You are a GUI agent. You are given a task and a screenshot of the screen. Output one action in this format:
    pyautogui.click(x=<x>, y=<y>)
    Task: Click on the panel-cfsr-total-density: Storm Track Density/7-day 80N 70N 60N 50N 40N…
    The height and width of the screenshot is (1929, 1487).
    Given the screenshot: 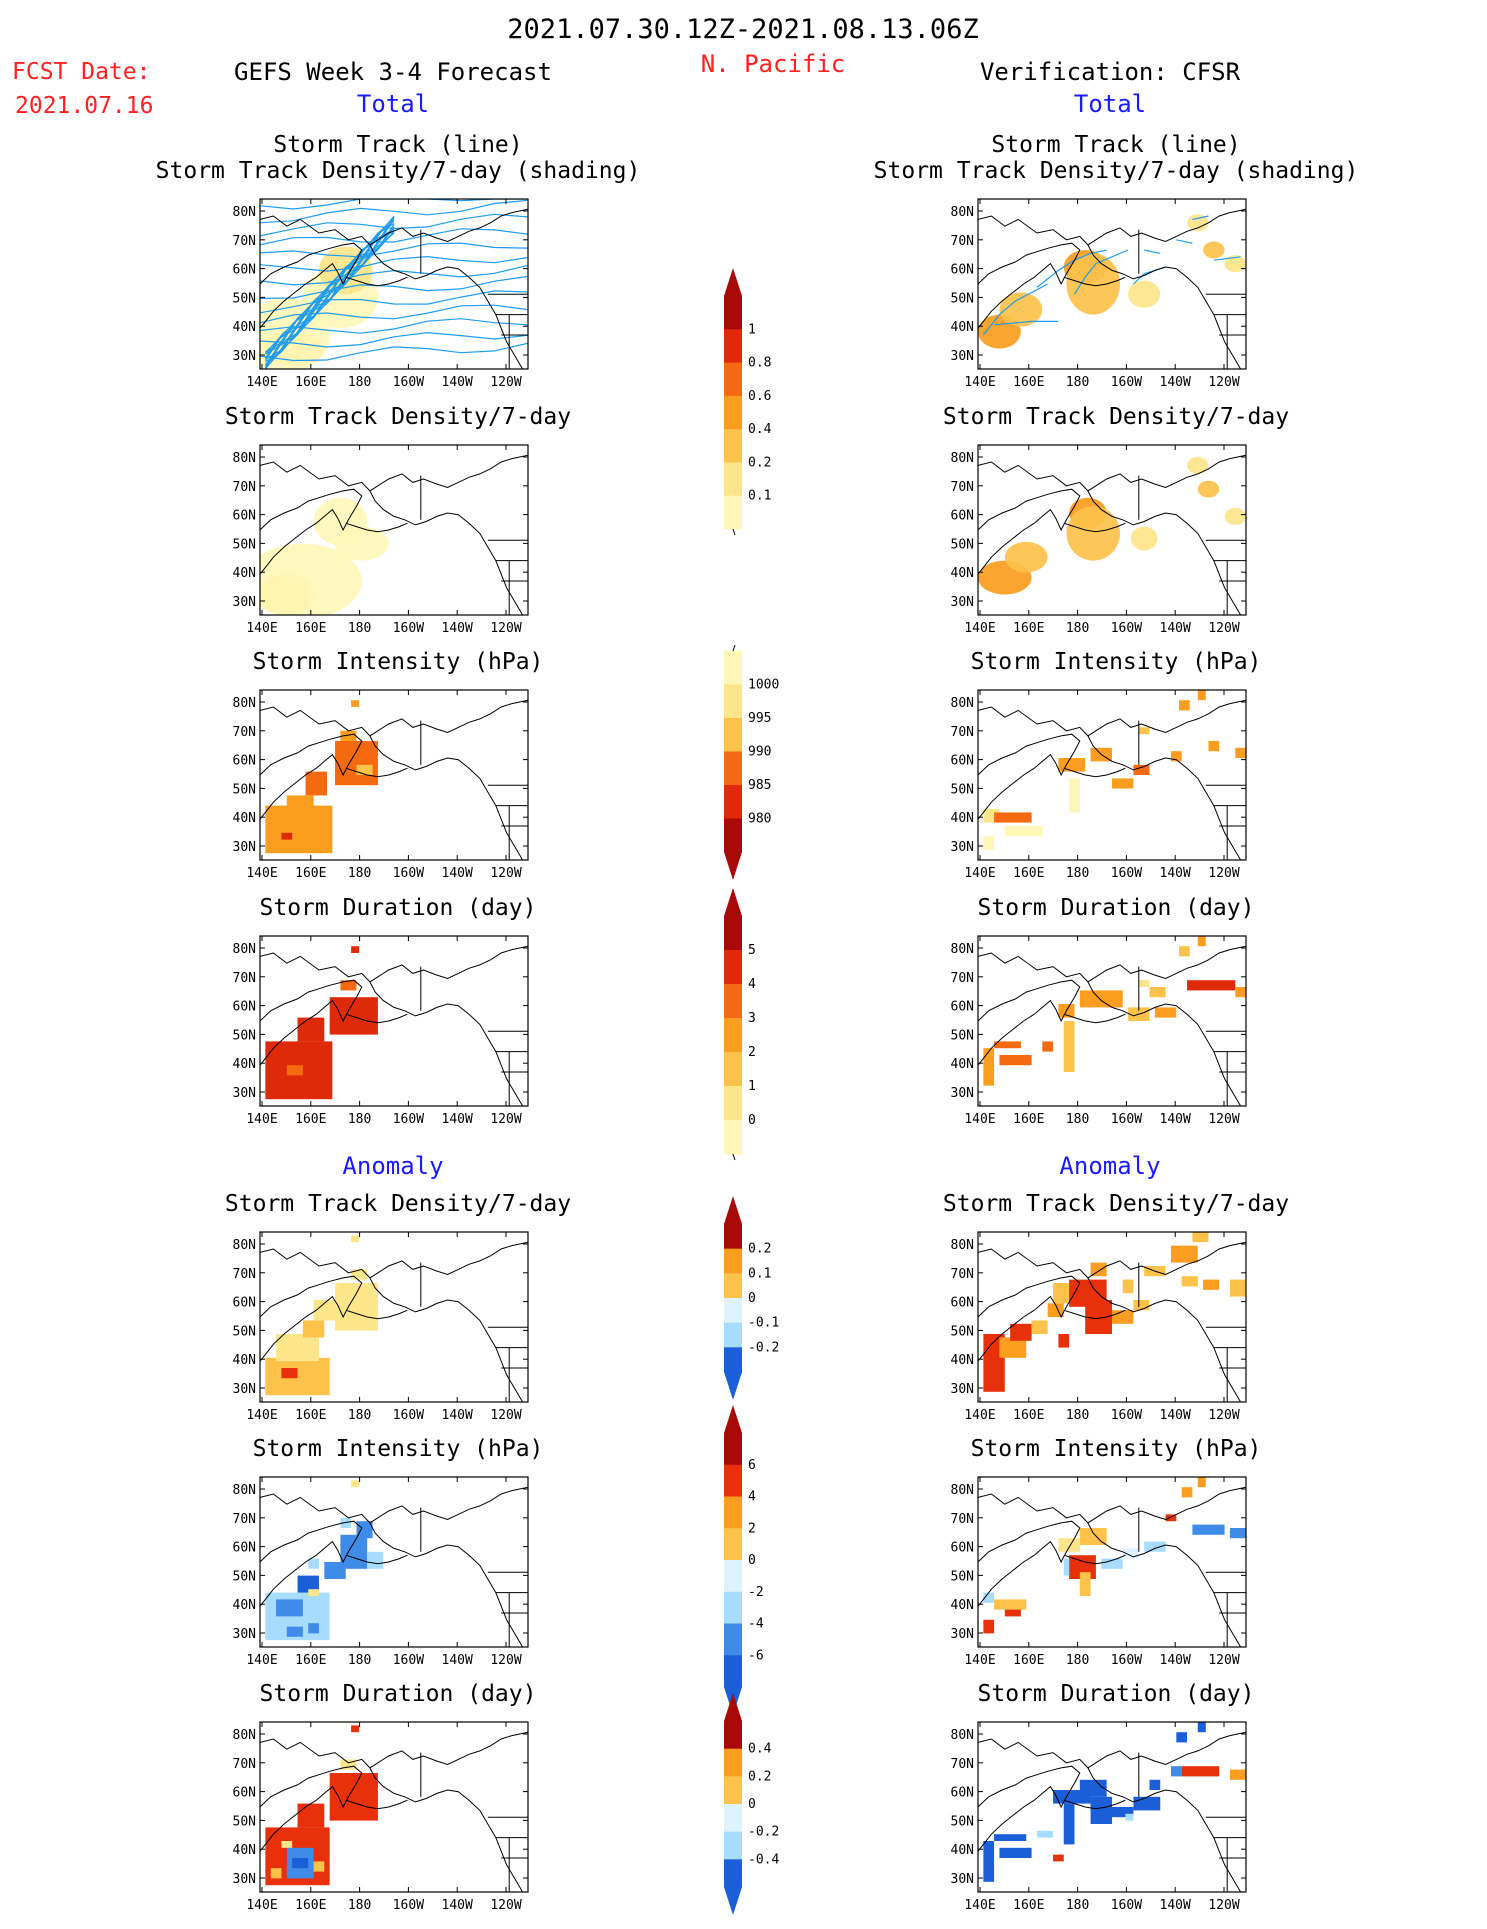 What is the action you would take?
    pyautogui.click(x=1116, y=520)
    